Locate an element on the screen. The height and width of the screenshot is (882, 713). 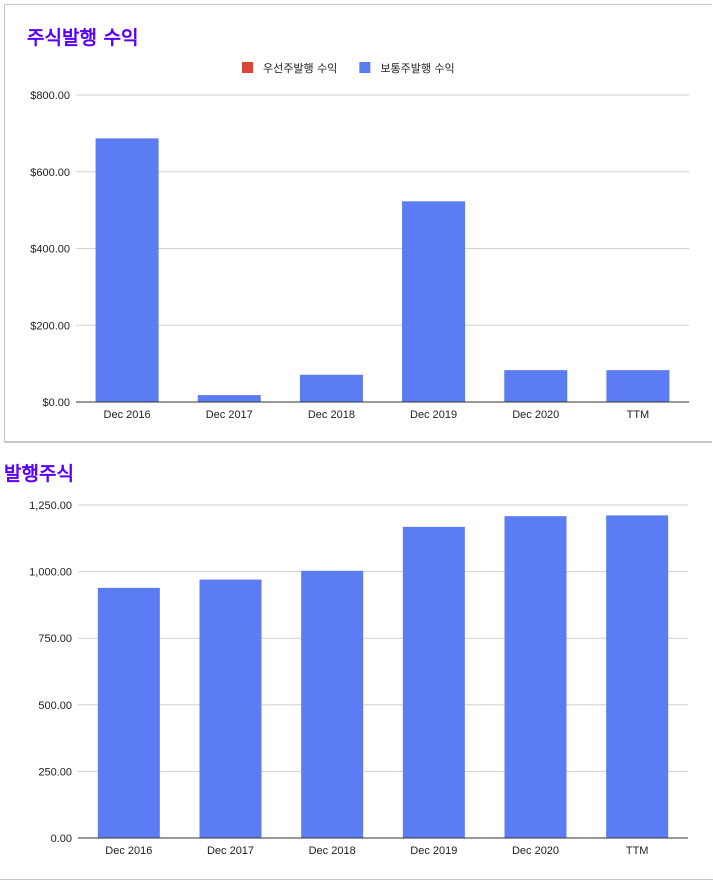
y-tick-label: $0.00 is located at coordinates (56, 403).